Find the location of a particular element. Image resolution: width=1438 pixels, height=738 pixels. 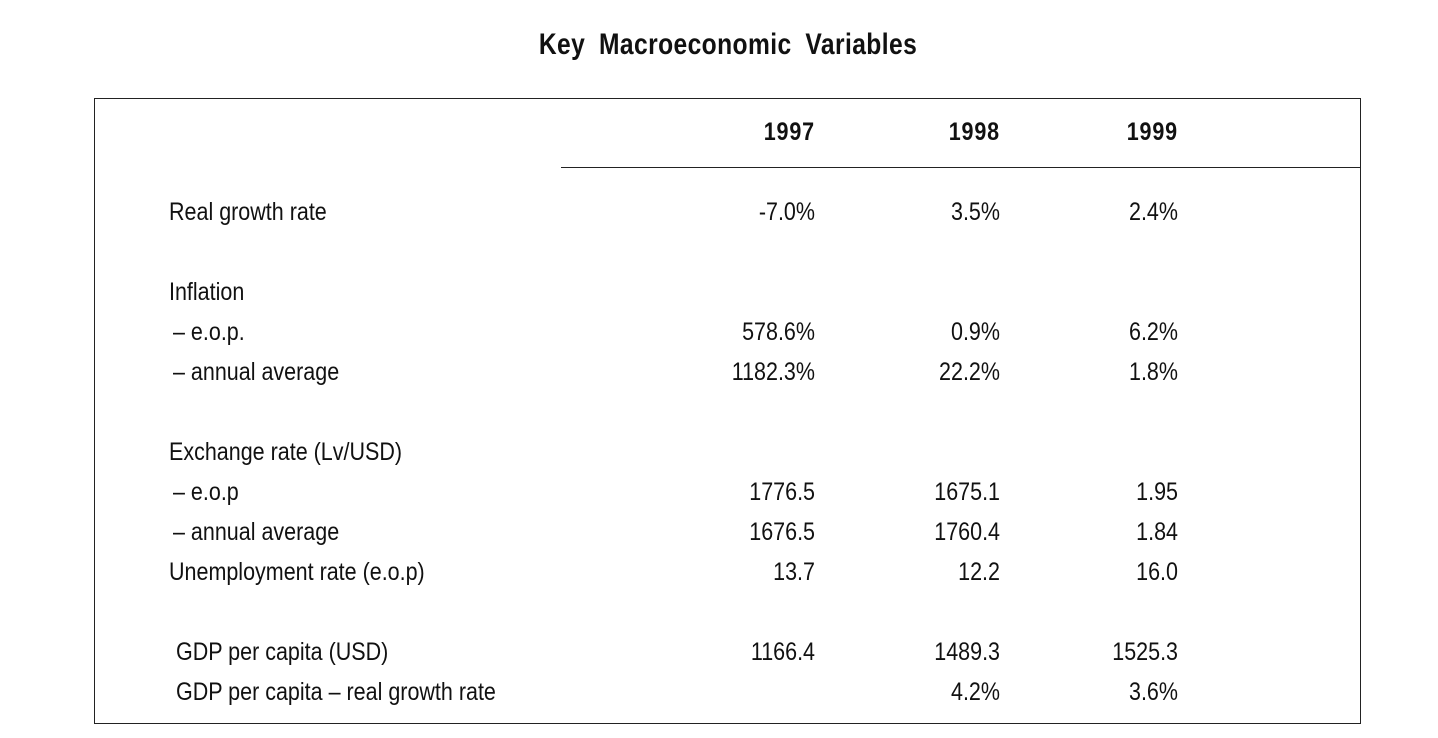

row-label-real-growth-rate: Real growth rate is located at coordinates (248, 212).